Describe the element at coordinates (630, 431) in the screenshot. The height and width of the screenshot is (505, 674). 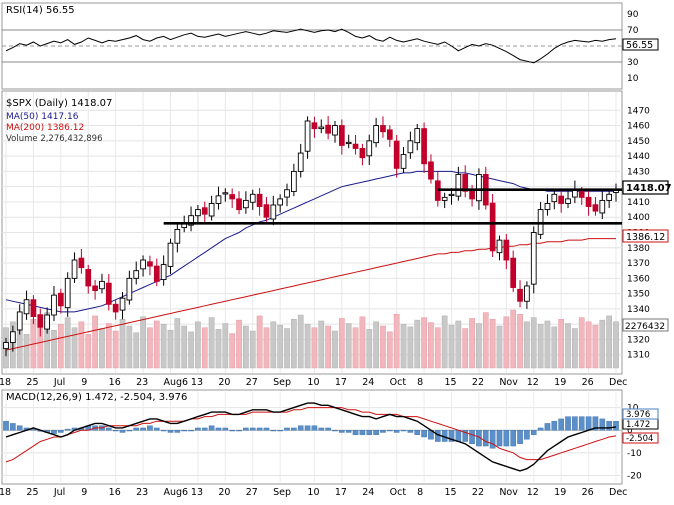
I see `macd-tick-label: 0` at that location.